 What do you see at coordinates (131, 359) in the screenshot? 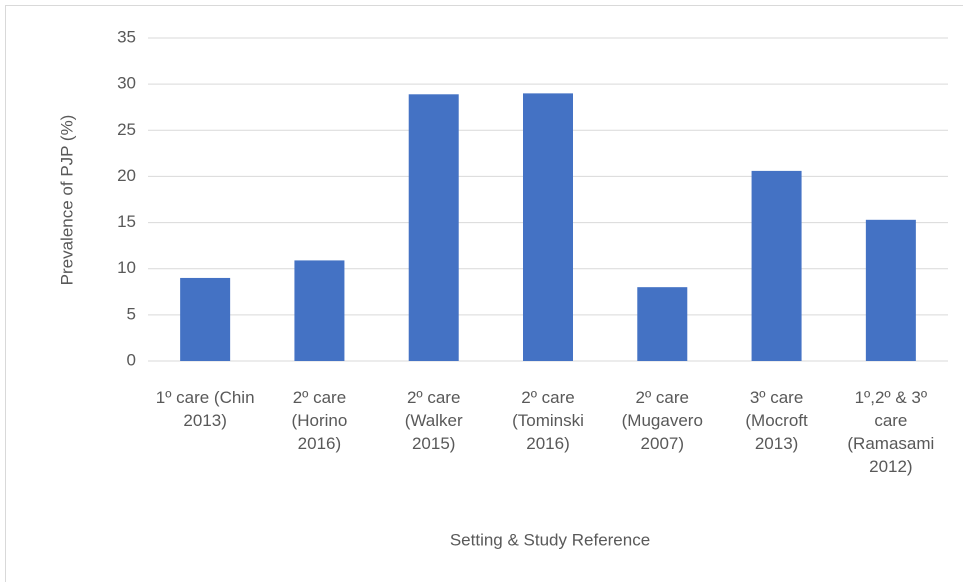
I see `y-tick-label: 0` at bounding box center [131, 359].